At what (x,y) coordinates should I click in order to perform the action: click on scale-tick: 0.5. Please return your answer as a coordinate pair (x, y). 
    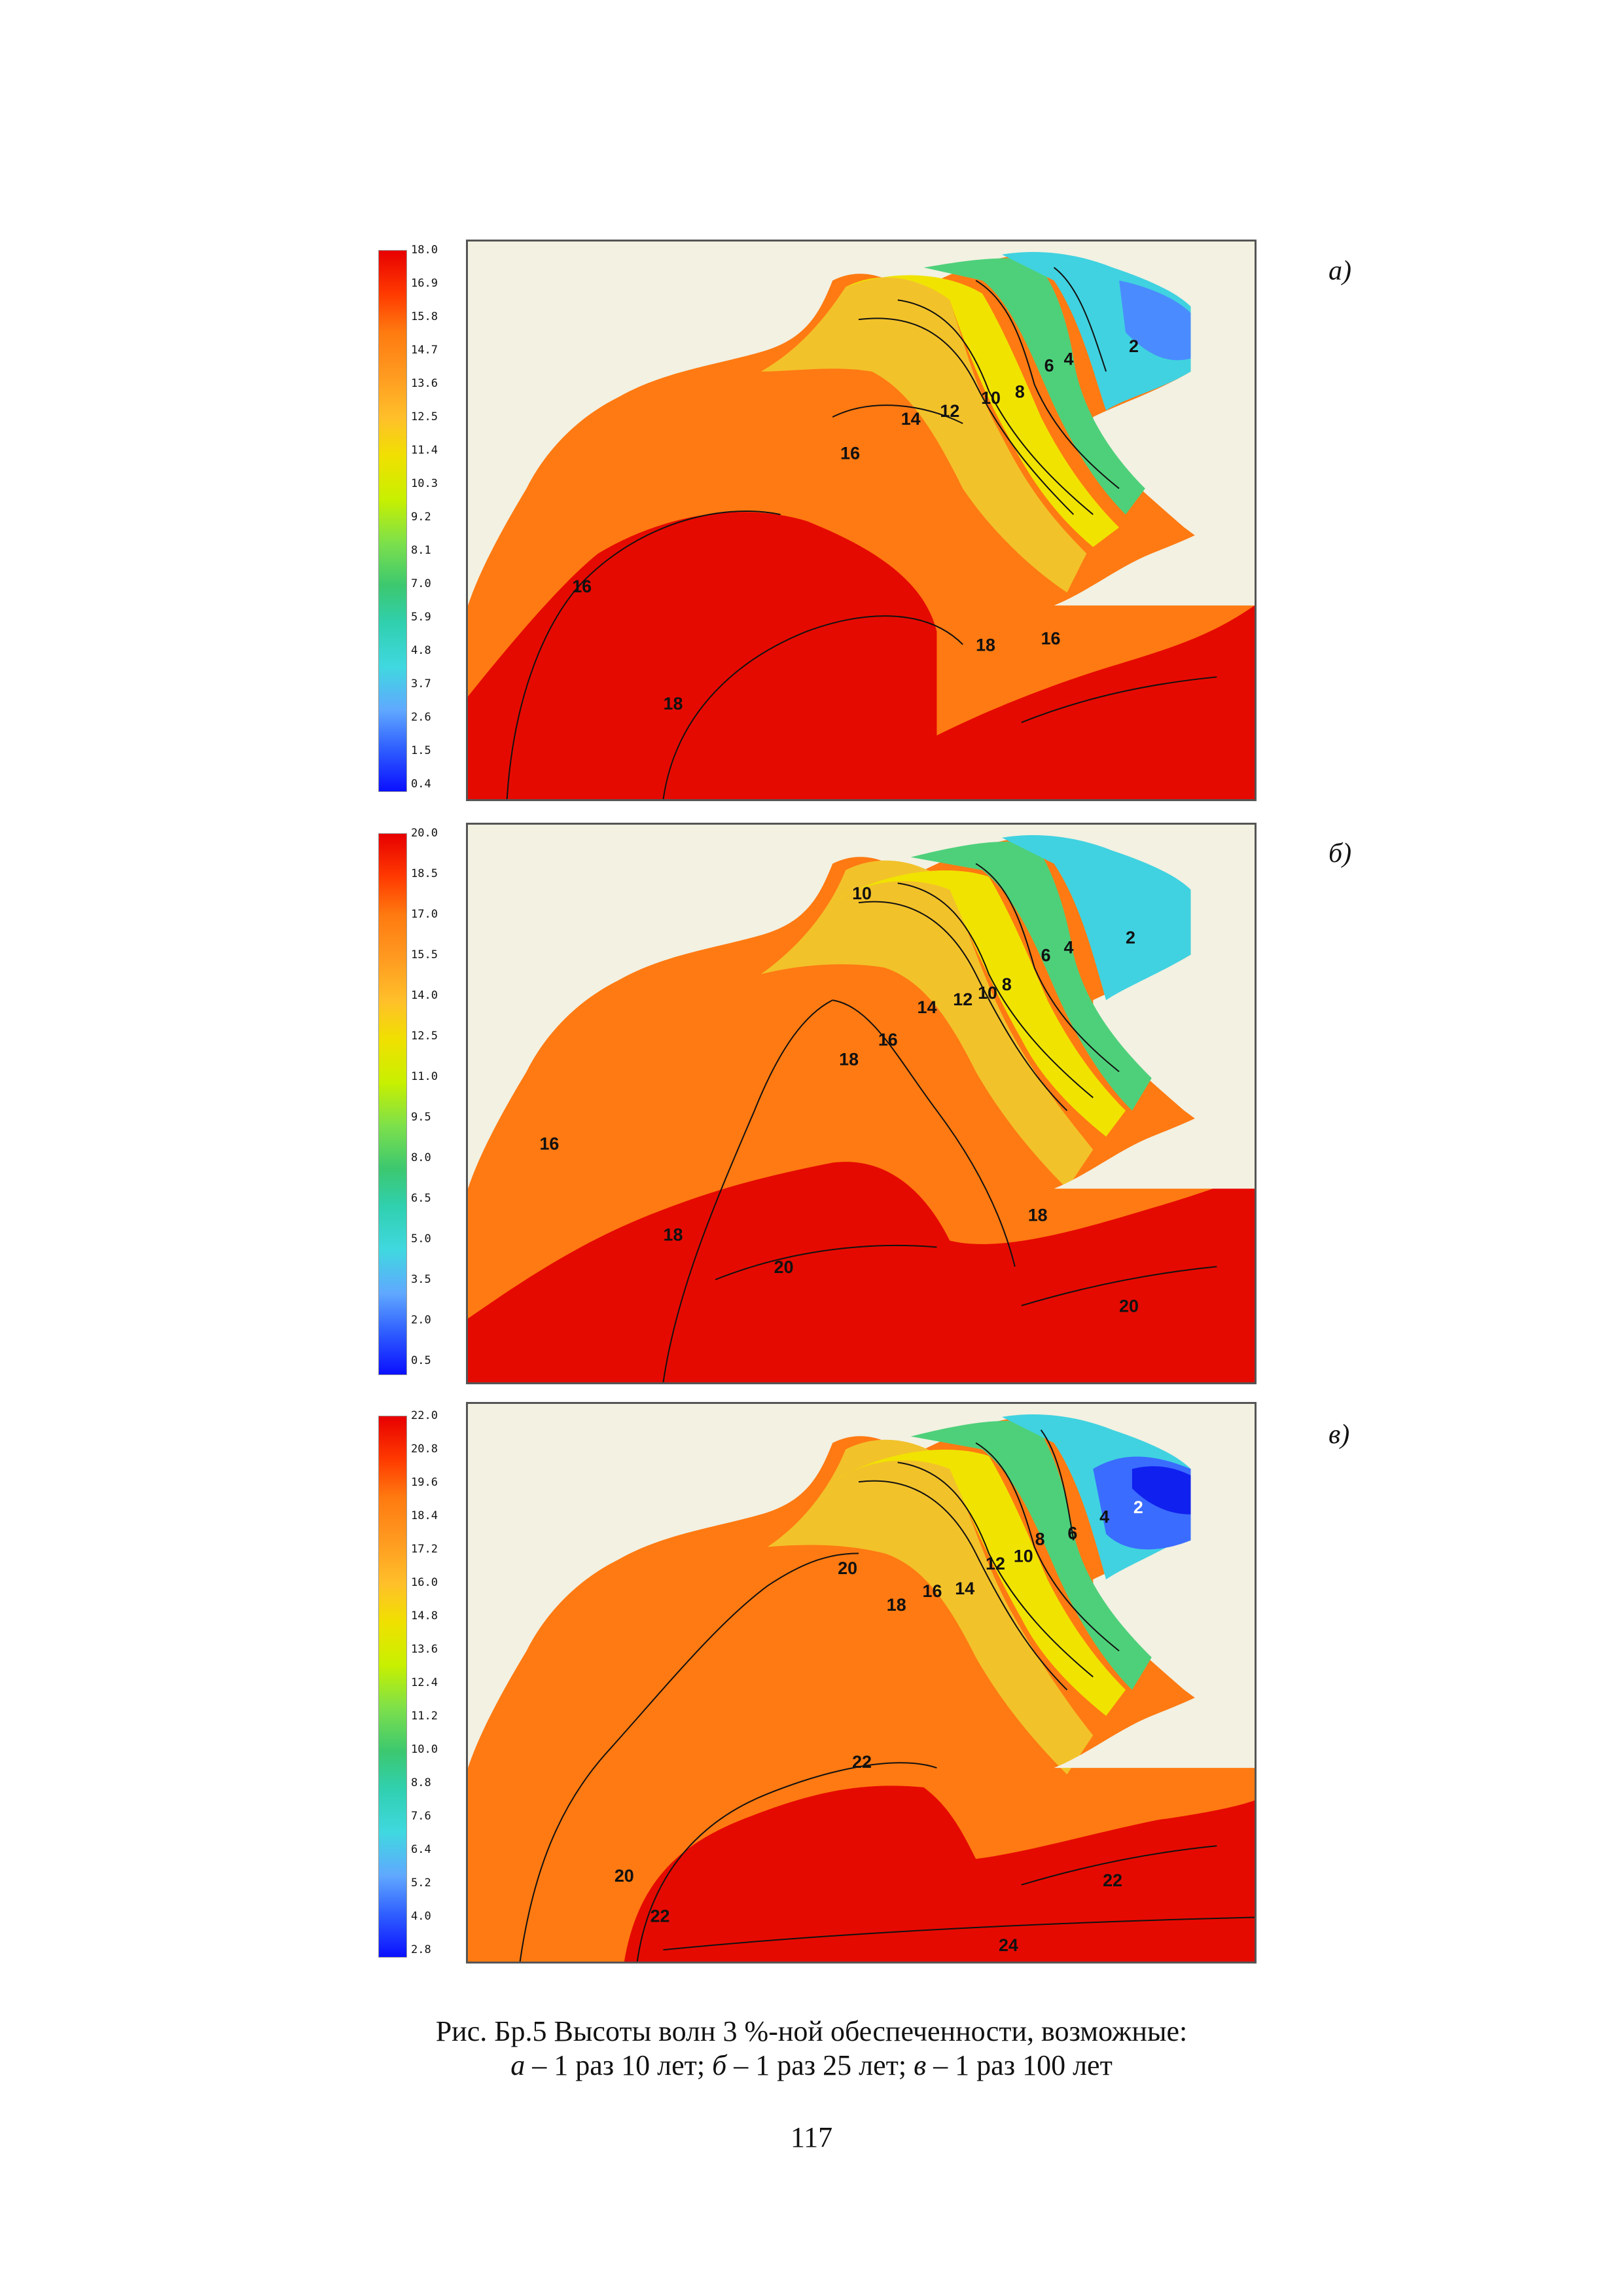
    Looking at the image, I should click on (421, 1360).